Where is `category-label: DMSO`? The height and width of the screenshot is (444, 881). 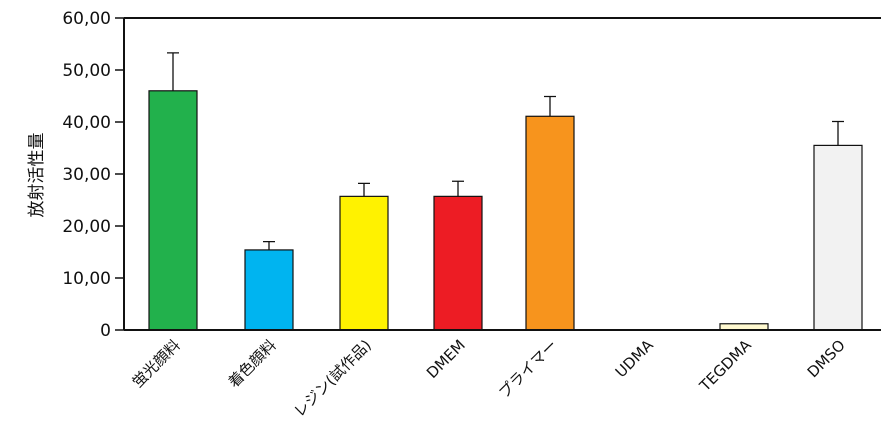 category-label: DMSO is located at coordinates (826, 358).